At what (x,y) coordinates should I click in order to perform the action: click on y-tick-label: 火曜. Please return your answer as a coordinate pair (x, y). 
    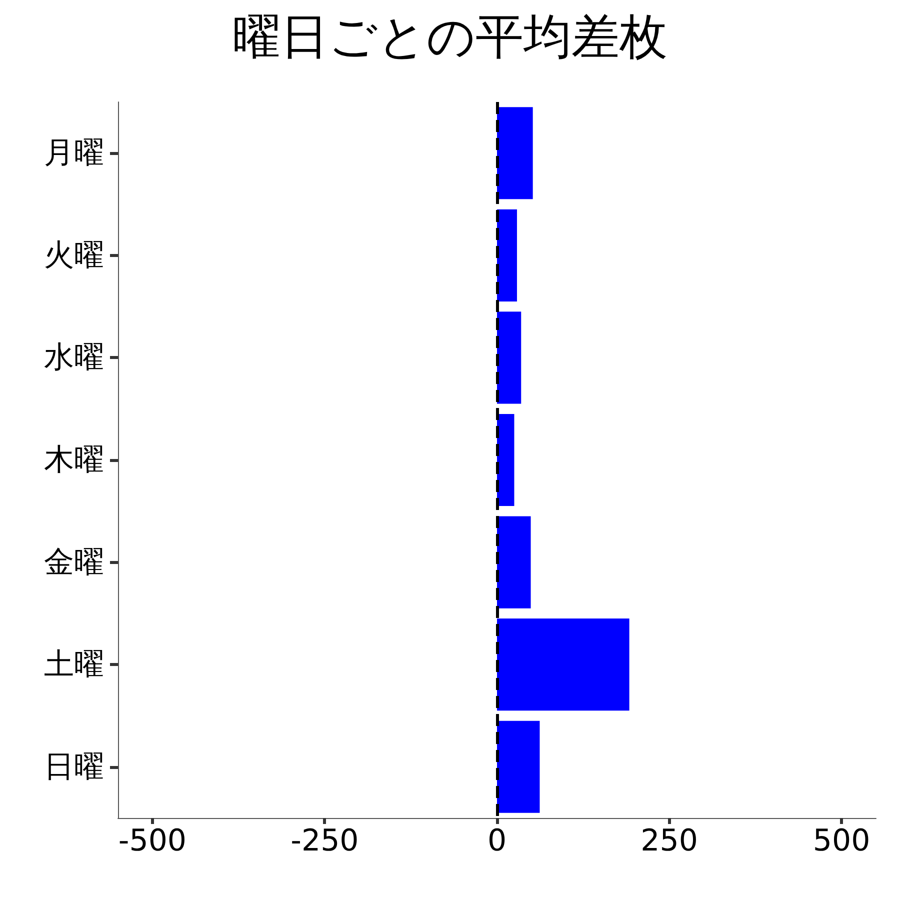
    Looking at the image, I should click on (74, 255).